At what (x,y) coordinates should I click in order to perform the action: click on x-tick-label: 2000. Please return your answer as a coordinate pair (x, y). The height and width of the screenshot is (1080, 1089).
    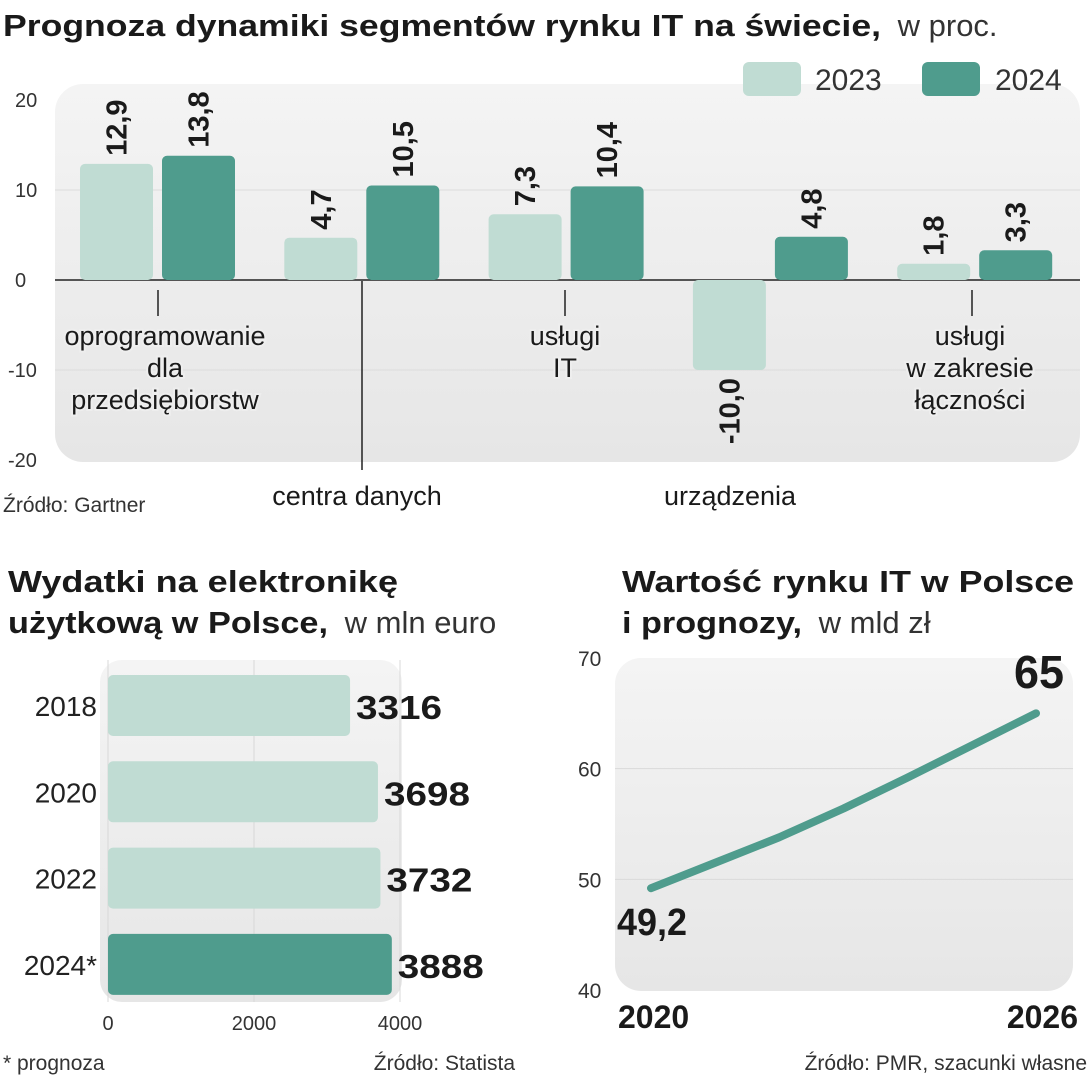
    Looking at the image, I should click on (254, 1024).